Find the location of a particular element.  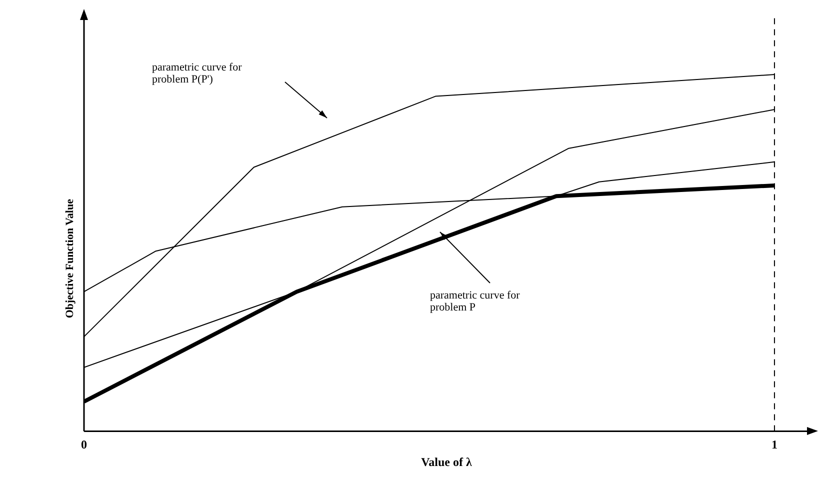

x-axis-title: Value of λ is located at coordinates (446, 461).